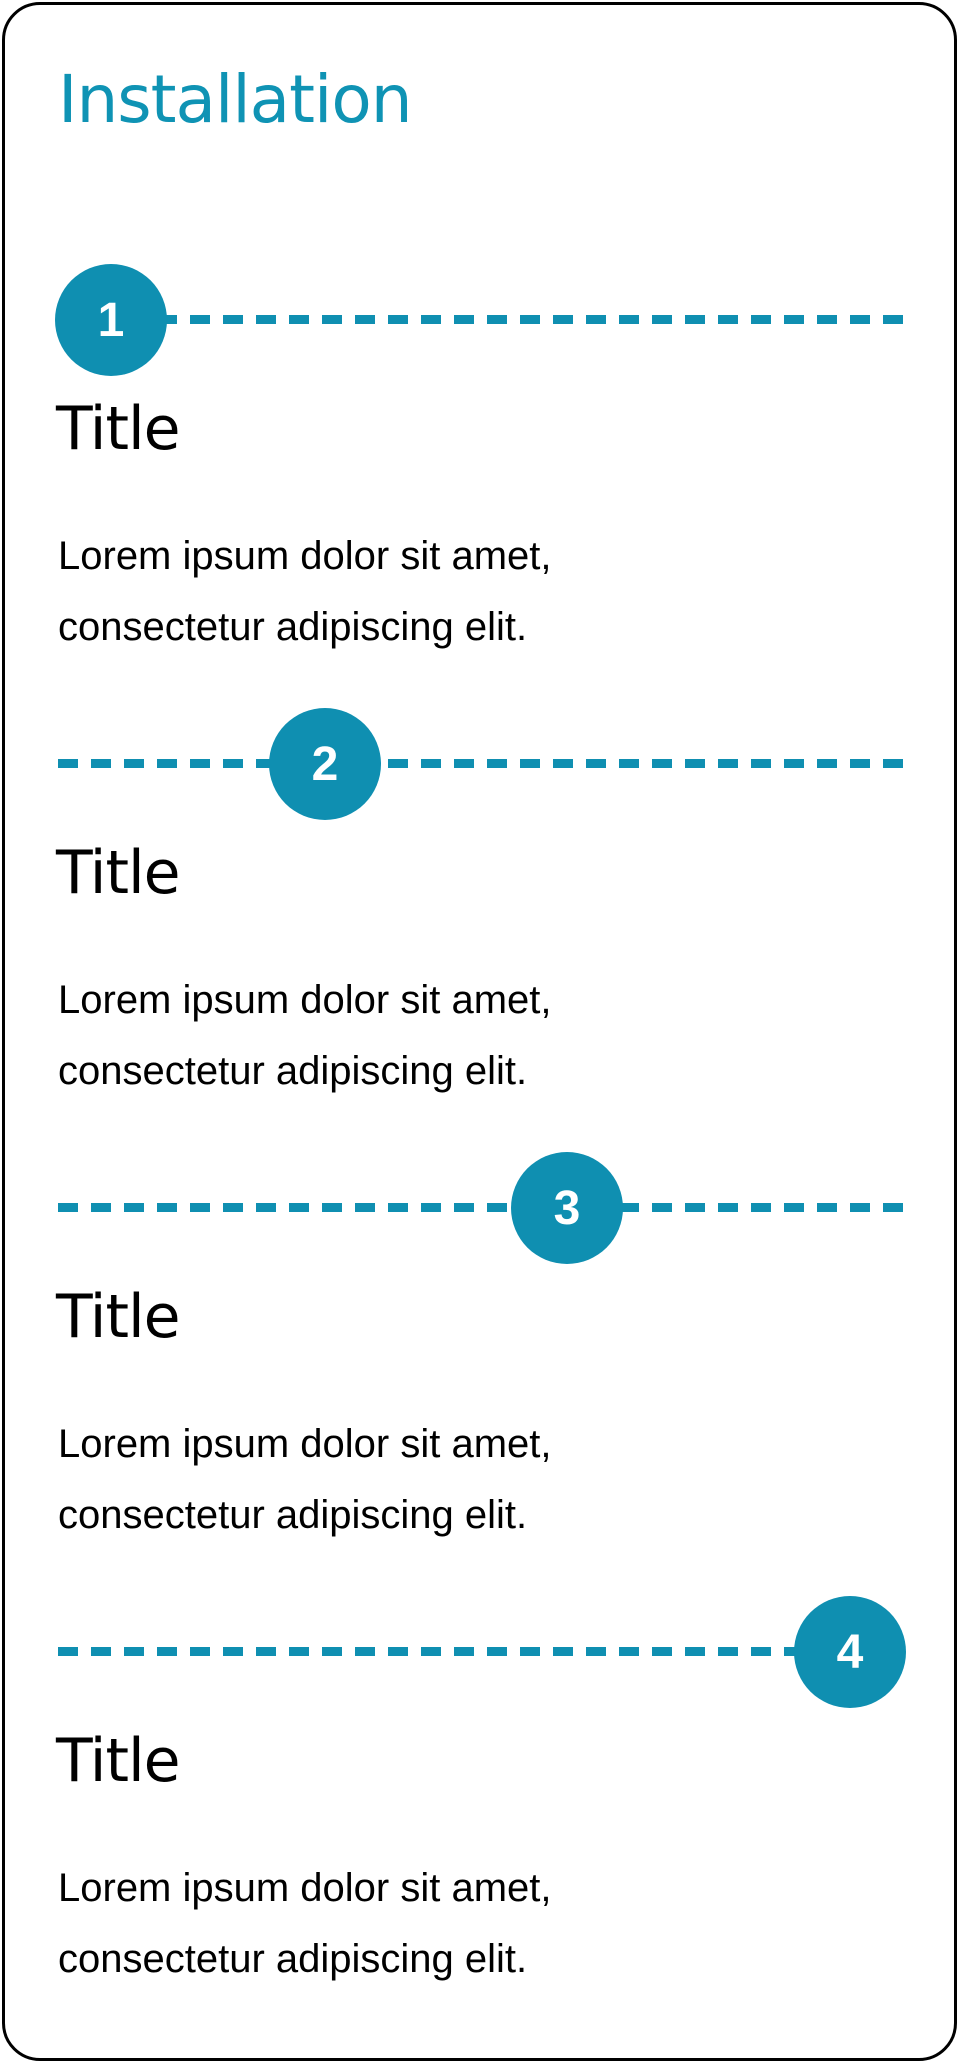  I want to click on step-number-badge: 4, so click(850, 1652).